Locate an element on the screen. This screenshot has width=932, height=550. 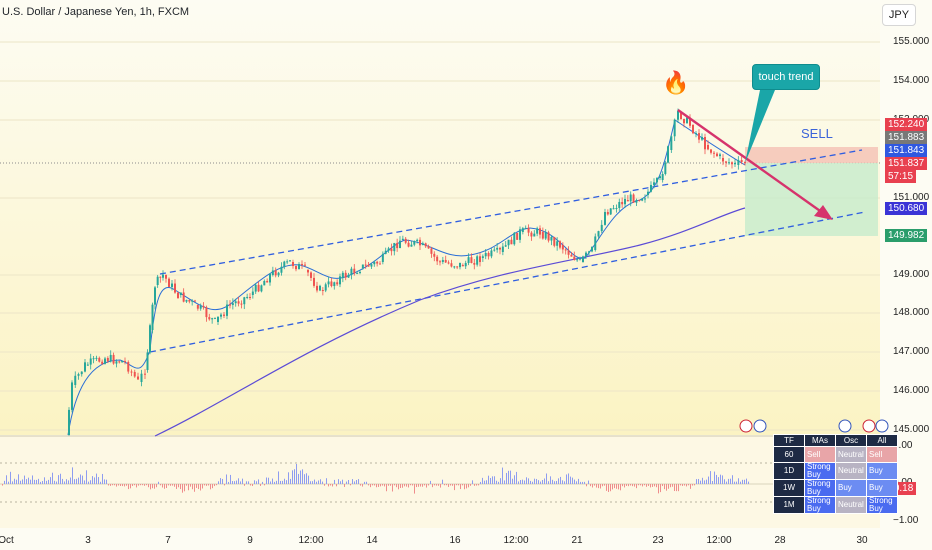
table-row: 1D Strong Buy Neutral Buy is located at coordinates (835, 471).